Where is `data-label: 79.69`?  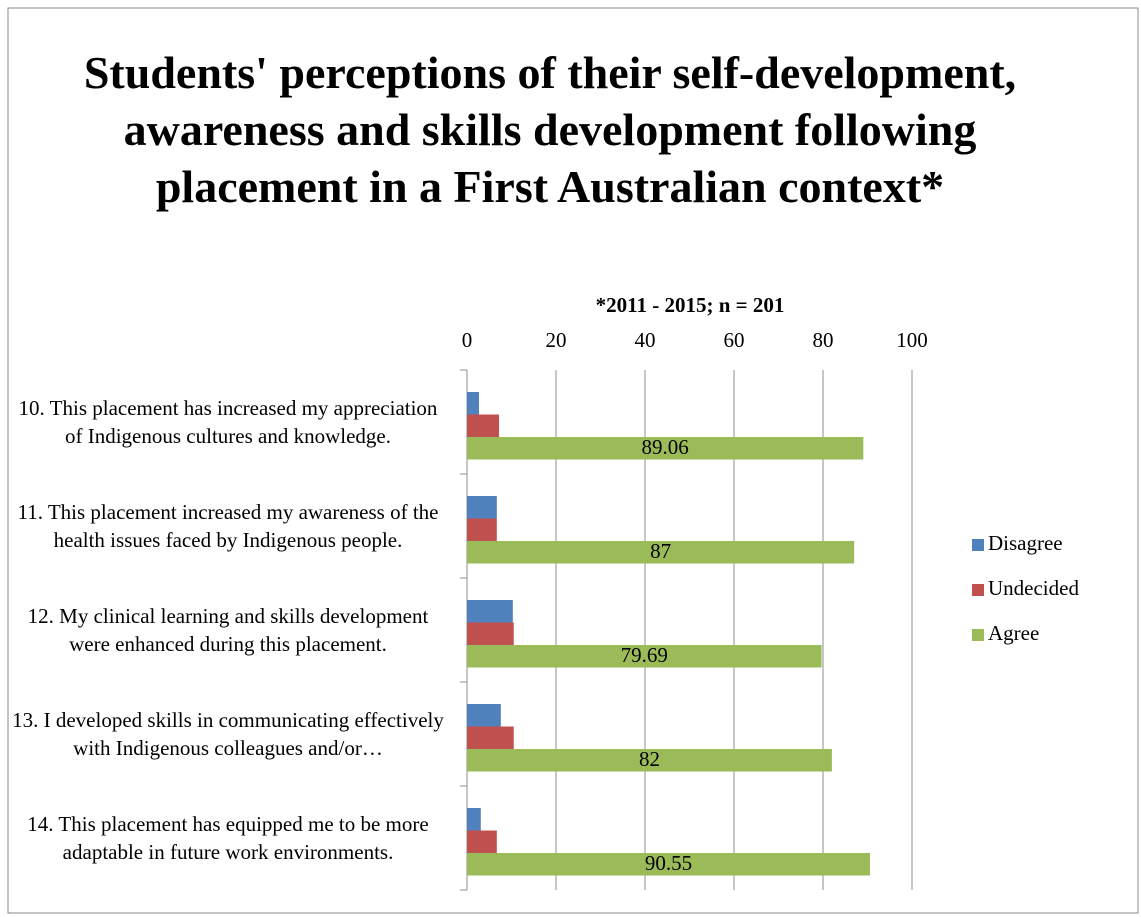
data-label: 79.69 is located at coordinates (644, 655).